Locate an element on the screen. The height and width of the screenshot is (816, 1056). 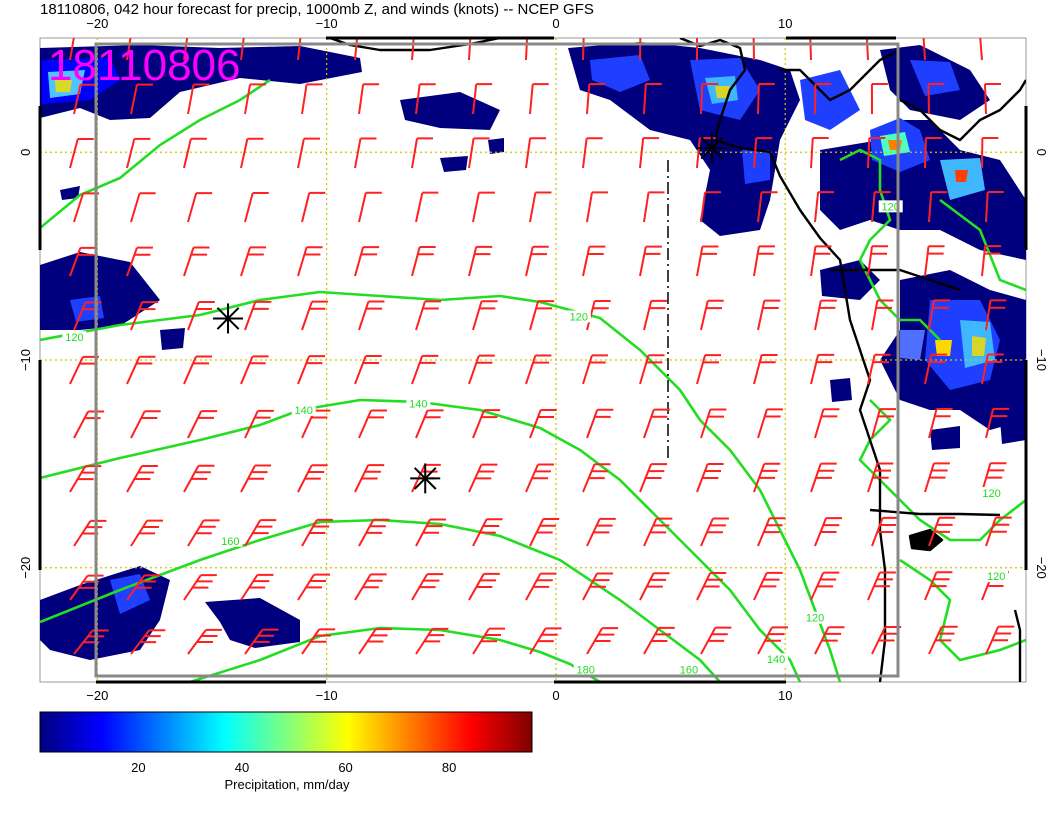
colorbar-tick-label: 80 is located at coordinates (449, 767).